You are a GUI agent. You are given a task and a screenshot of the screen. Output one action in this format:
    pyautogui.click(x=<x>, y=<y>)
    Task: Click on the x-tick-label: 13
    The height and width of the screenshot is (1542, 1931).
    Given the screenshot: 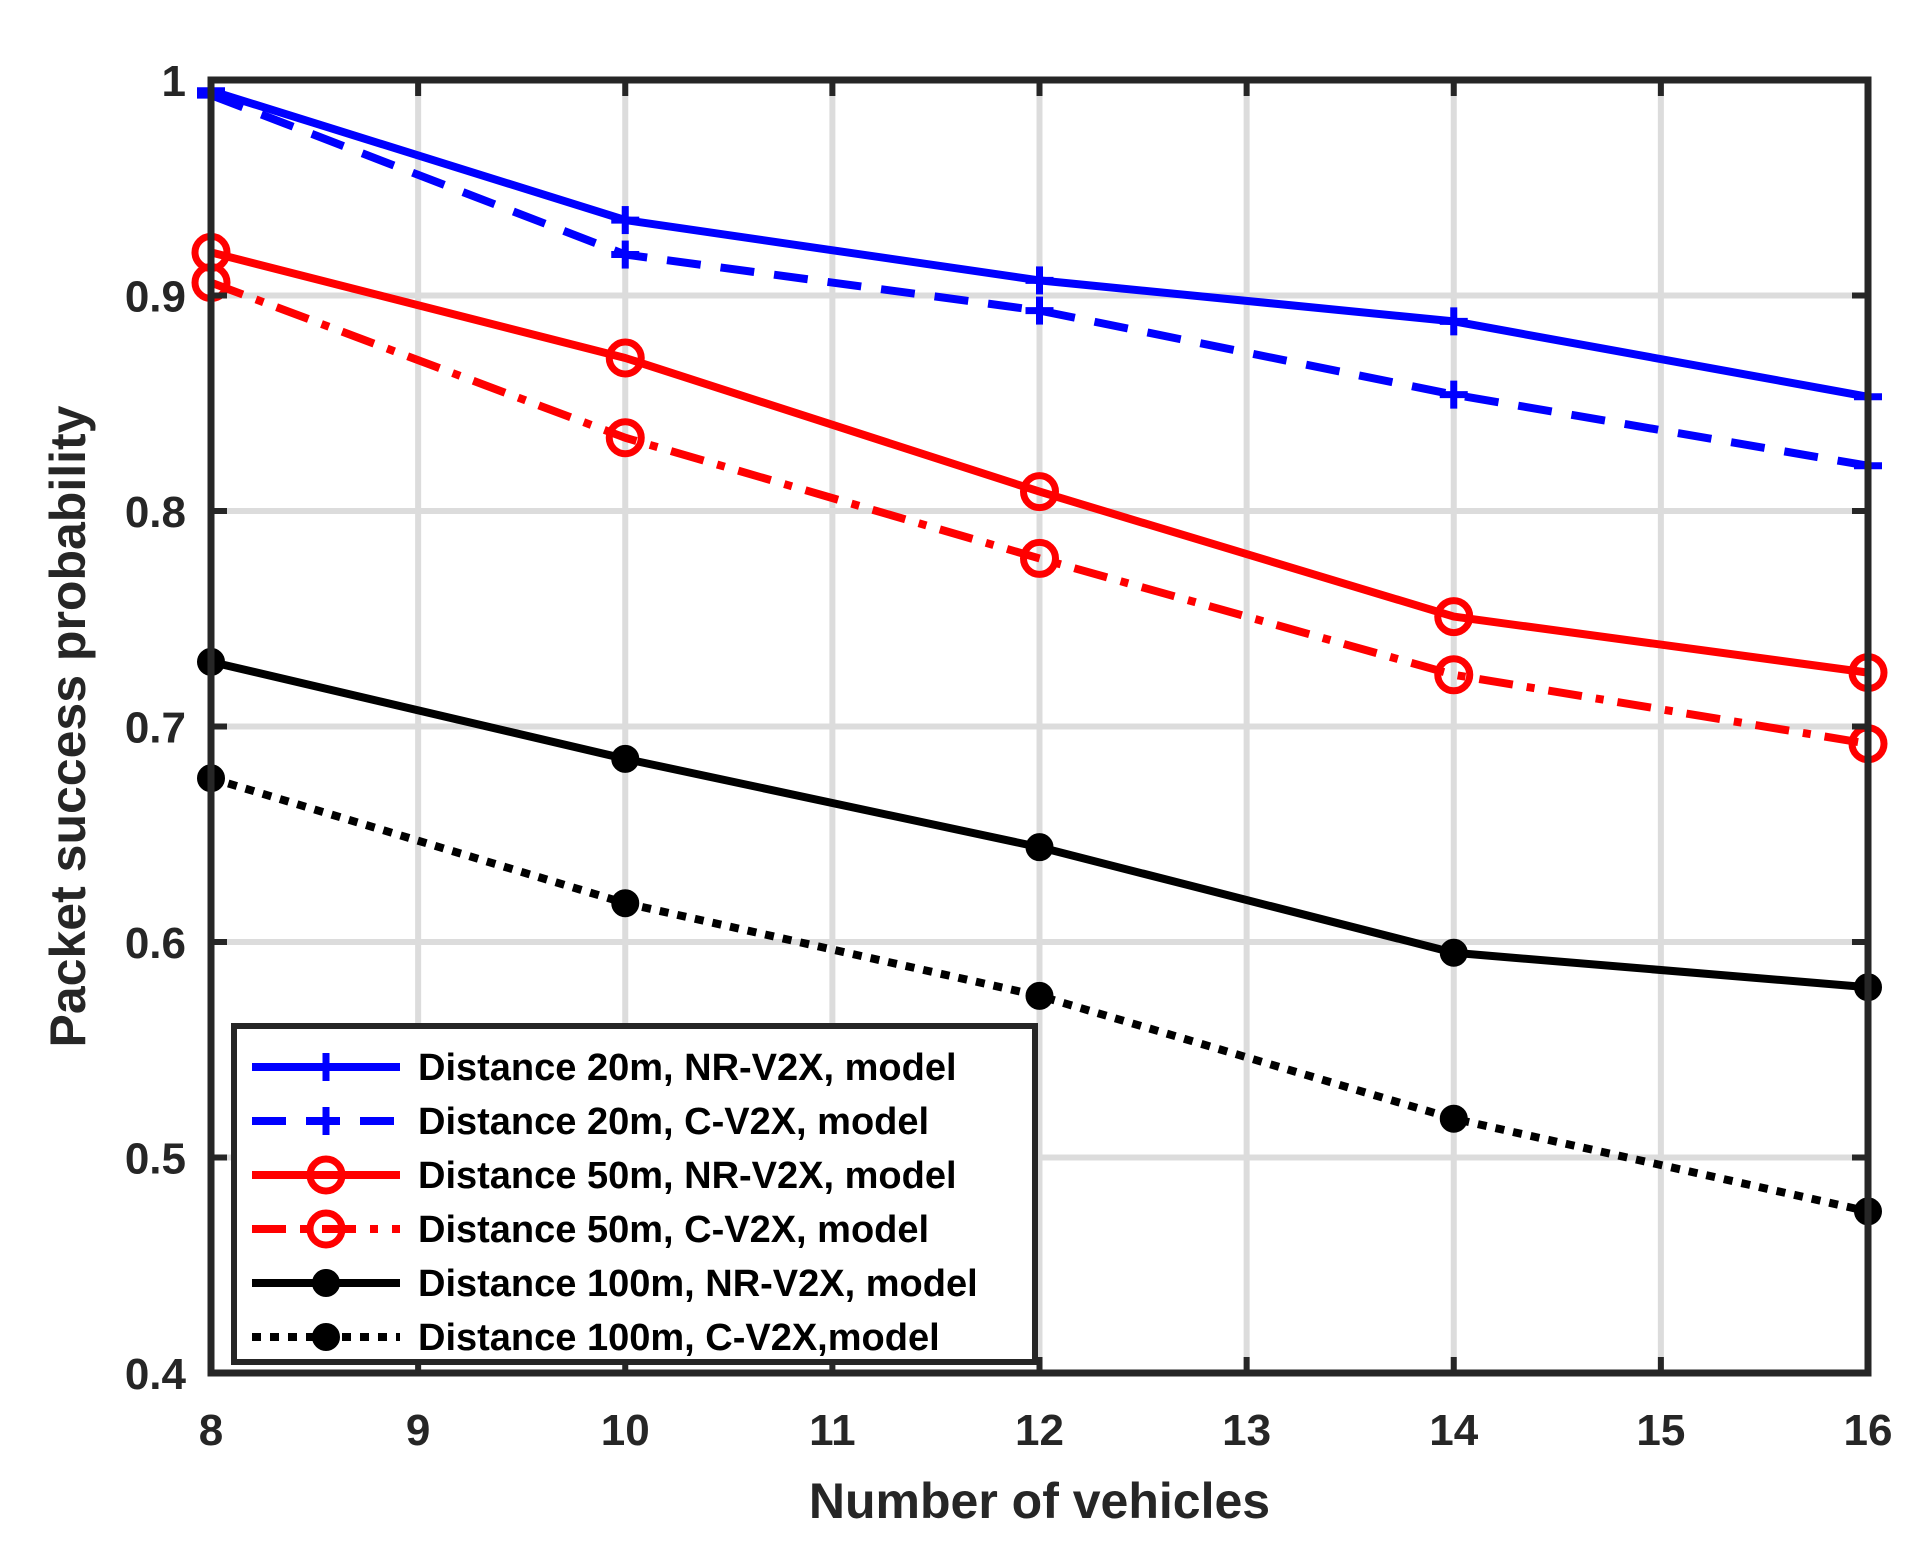 What is the action you would take?
    pyautogui.click(x=1246, y=1430)
    